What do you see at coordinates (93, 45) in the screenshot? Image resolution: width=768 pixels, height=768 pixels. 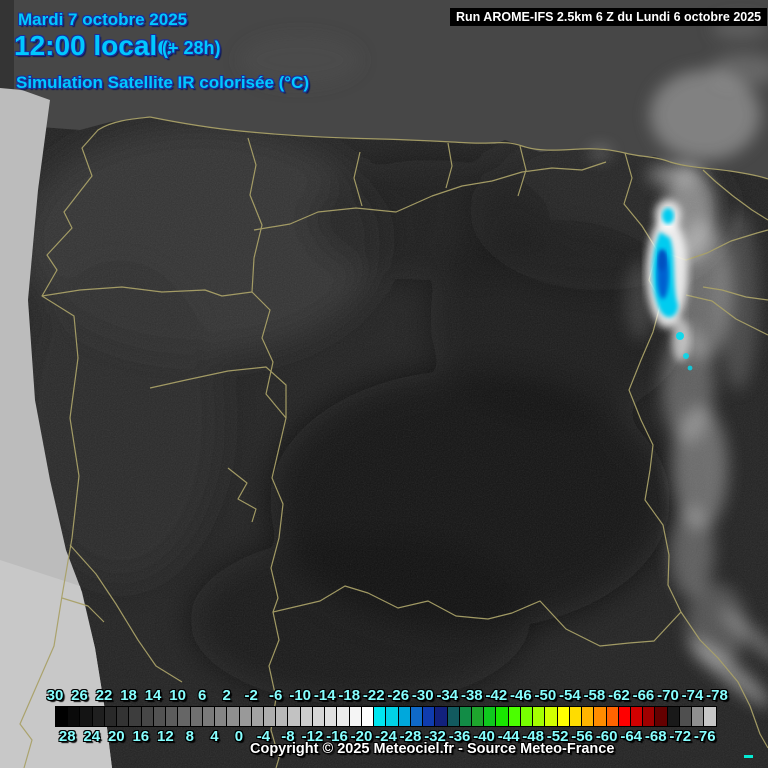 I see `time-label: 12:00 locale` at bounding box center [93, 45].